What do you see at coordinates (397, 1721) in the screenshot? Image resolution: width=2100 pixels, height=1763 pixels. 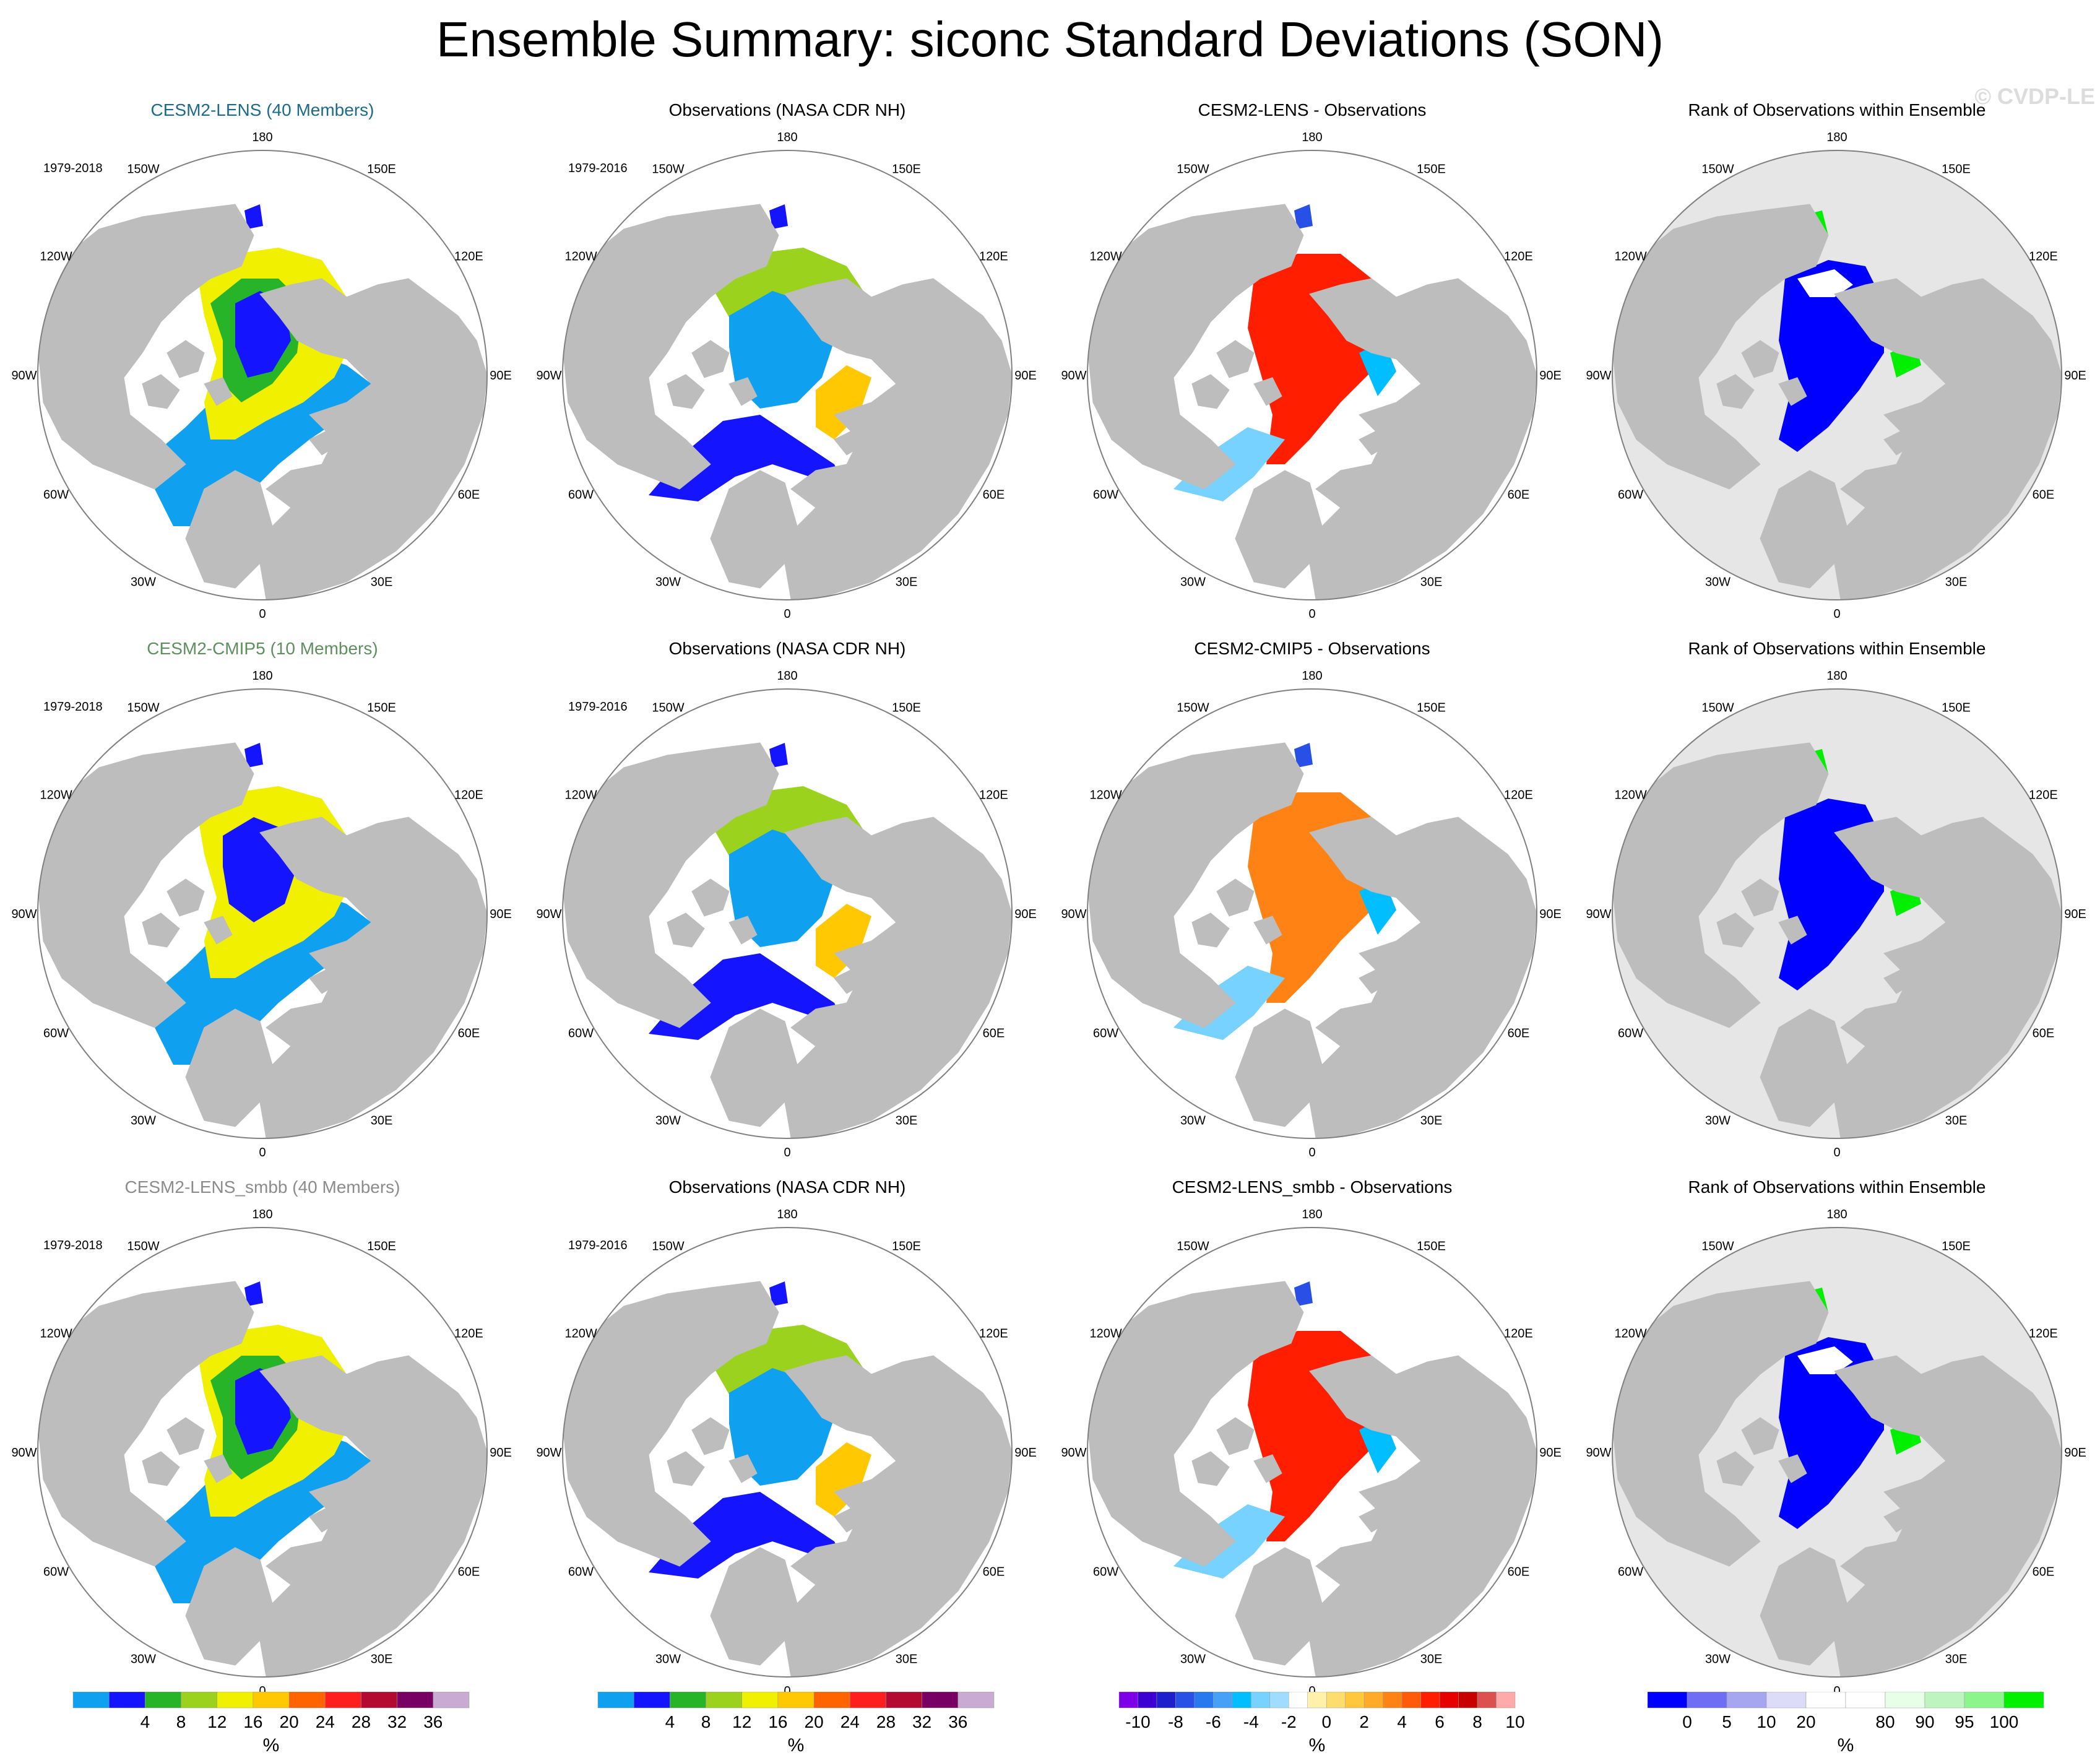 I see `colorbar-tick-label: 32` at bounding box center [397, 1721].